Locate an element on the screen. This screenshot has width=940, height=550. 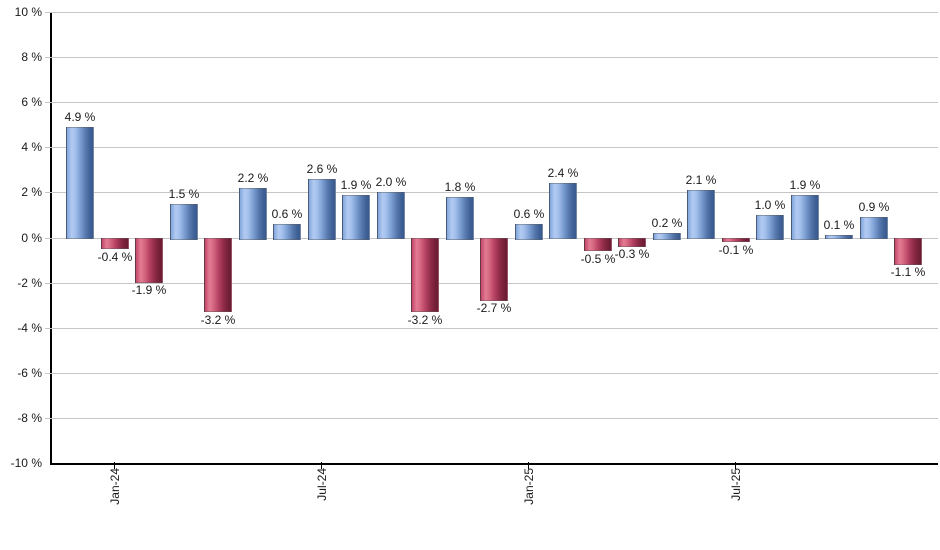
bar-value-label: 2.2 % is located at coordinates (253, 178).